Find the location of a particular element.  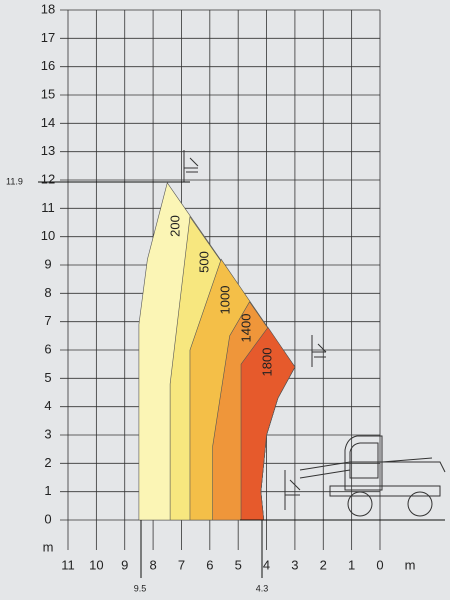

y-tick-label: 9 is located at coordinates (47, 263).